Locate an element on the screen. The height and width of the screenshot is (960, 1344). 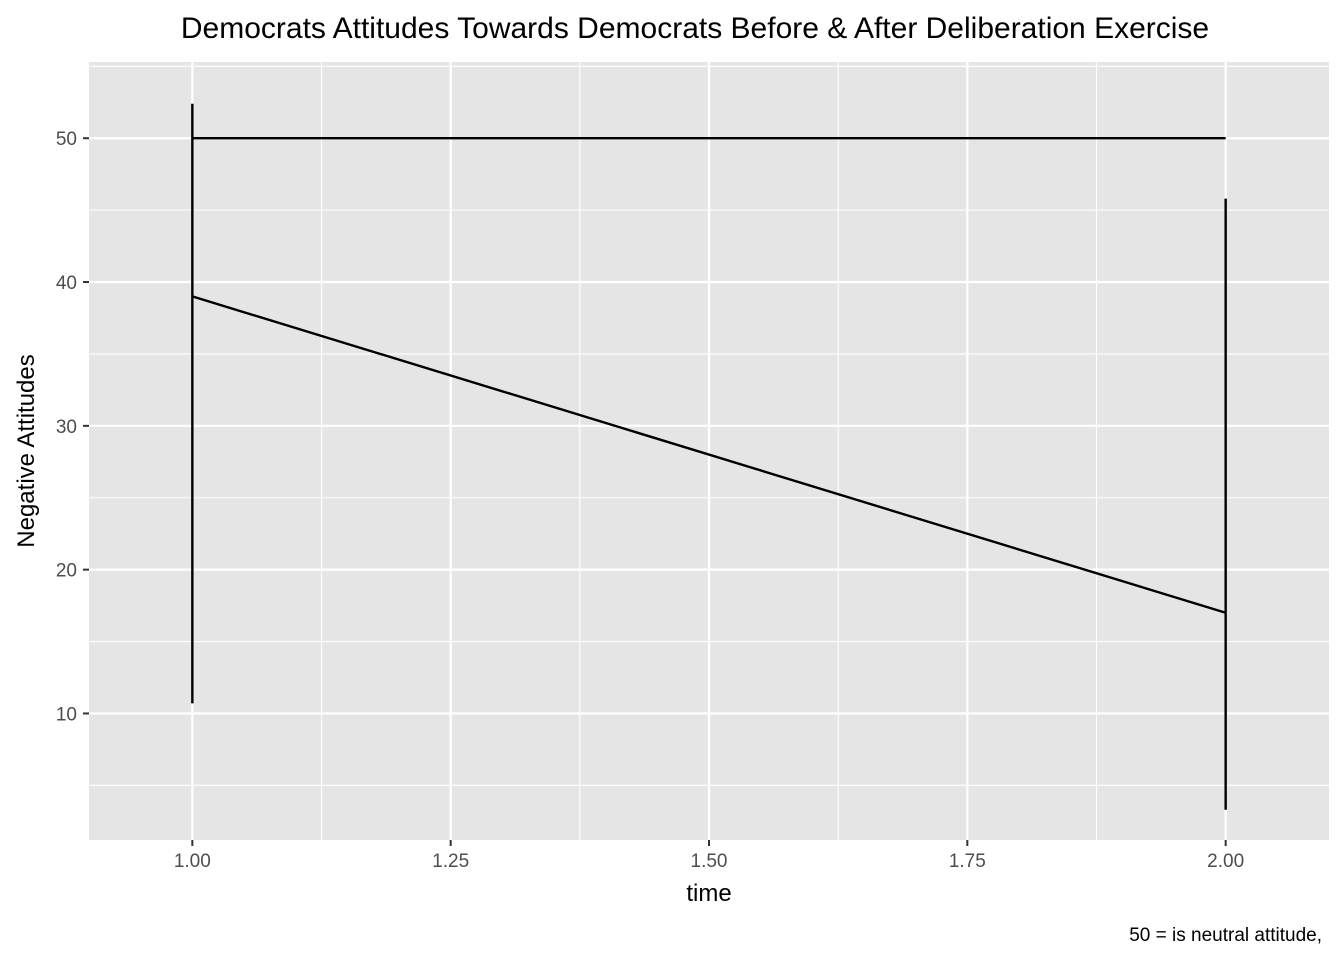
y-axis: 10 20 30 40 50 is located at coordinates (72, 427).